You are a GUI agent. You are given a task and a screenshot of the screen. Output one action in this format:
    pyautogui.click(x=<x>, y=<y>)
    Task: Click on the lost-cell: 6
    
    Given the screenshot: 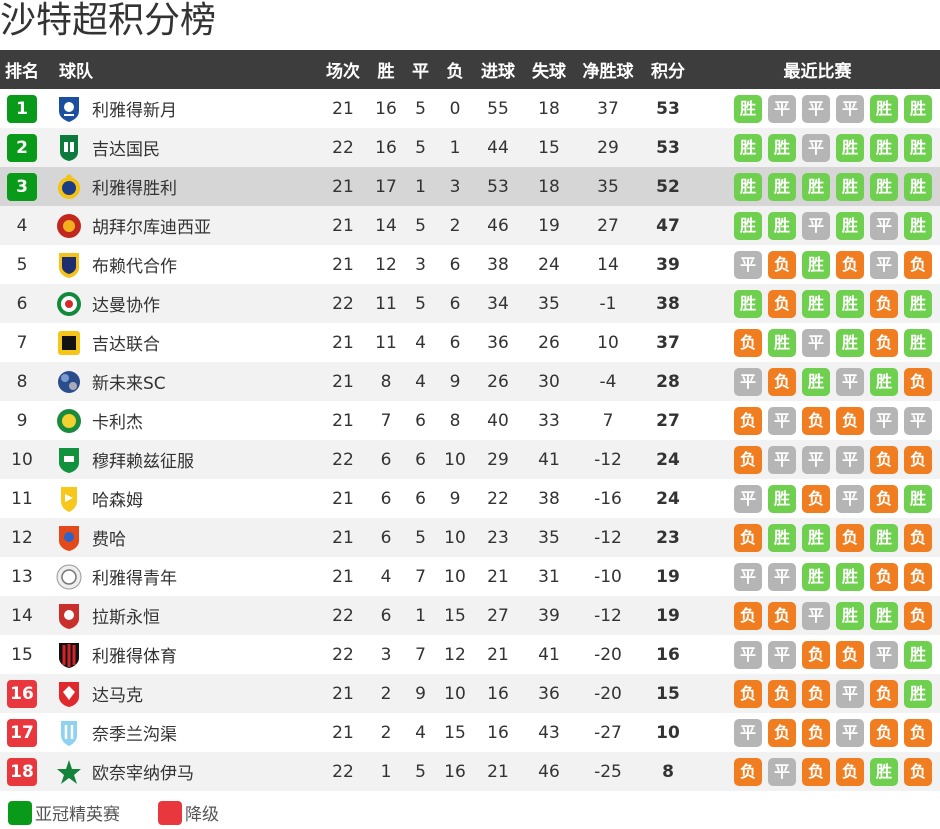 What is the action you would take?
    pyautogui.click(x=455, y=303)
    